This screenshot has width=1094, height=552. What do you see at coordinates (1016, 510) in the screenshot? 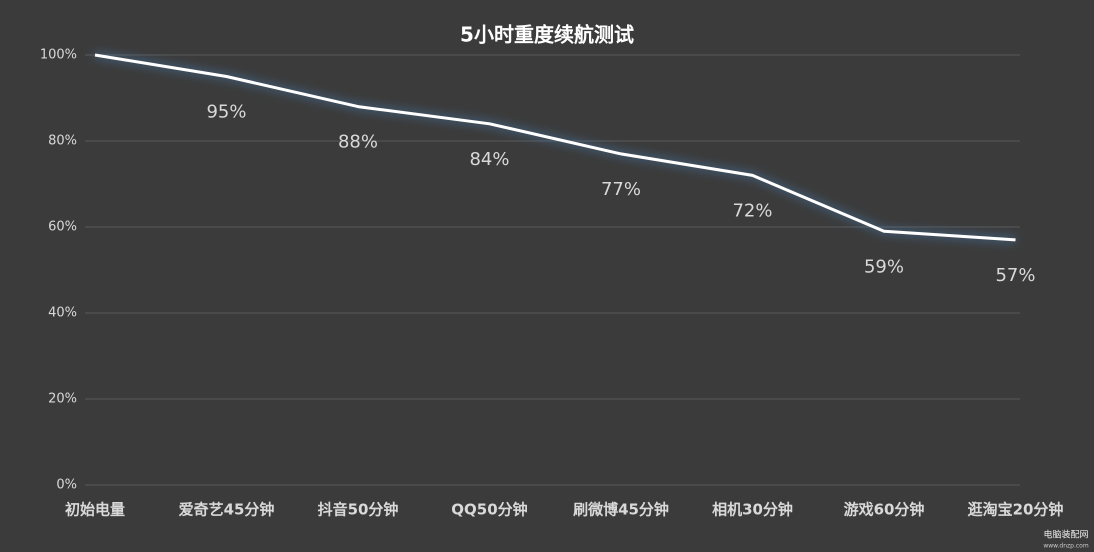
I see `x-tick-label: 逛淘宝20分钟` at bounding box center [1016, 510].